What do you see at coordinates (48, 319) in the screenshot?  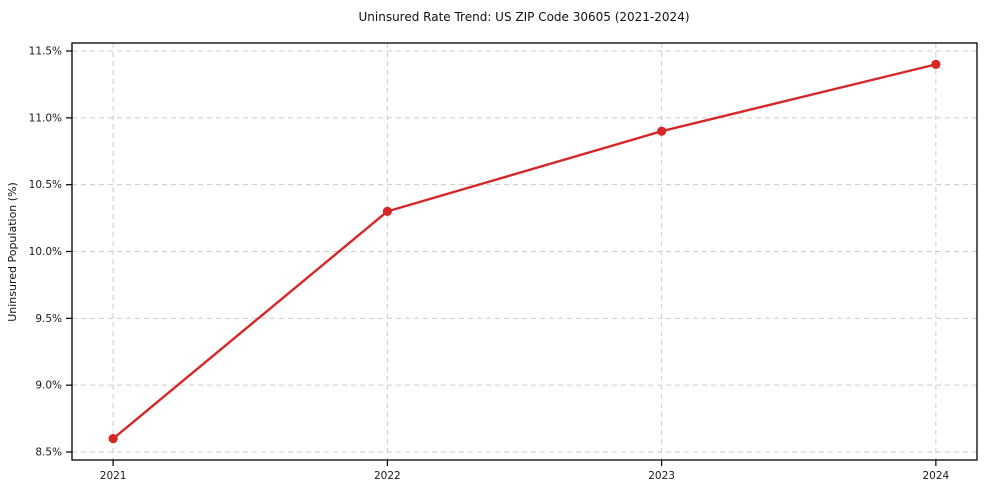 I see `y-tick-label: 9.5%` at bounding box center [48, 319].